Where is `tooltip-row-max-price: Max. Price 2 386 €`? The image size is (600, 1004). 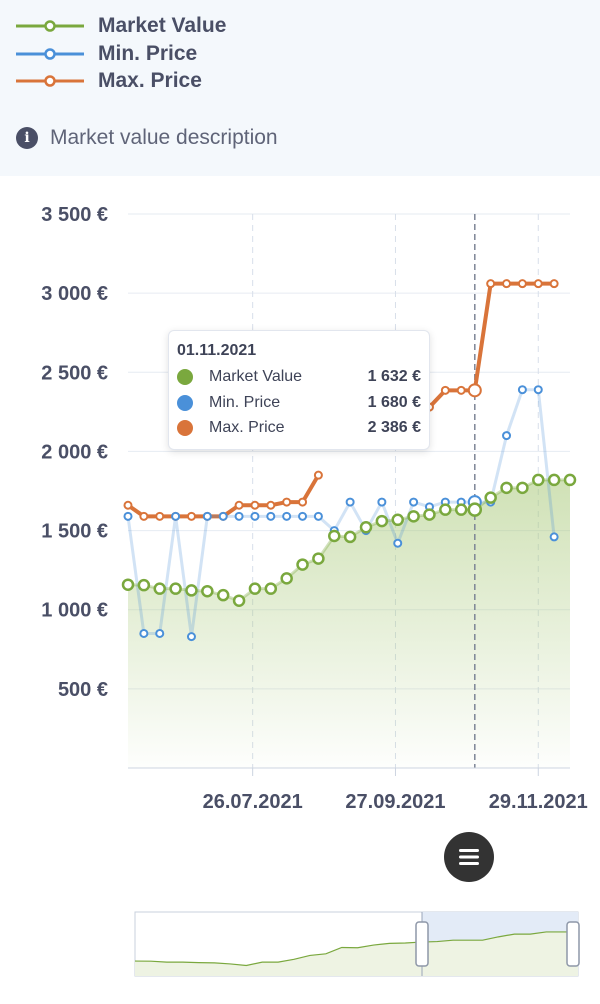 tooltip-row-max-price: Max. Price 2 386 € is located at coordinates (299, 428).